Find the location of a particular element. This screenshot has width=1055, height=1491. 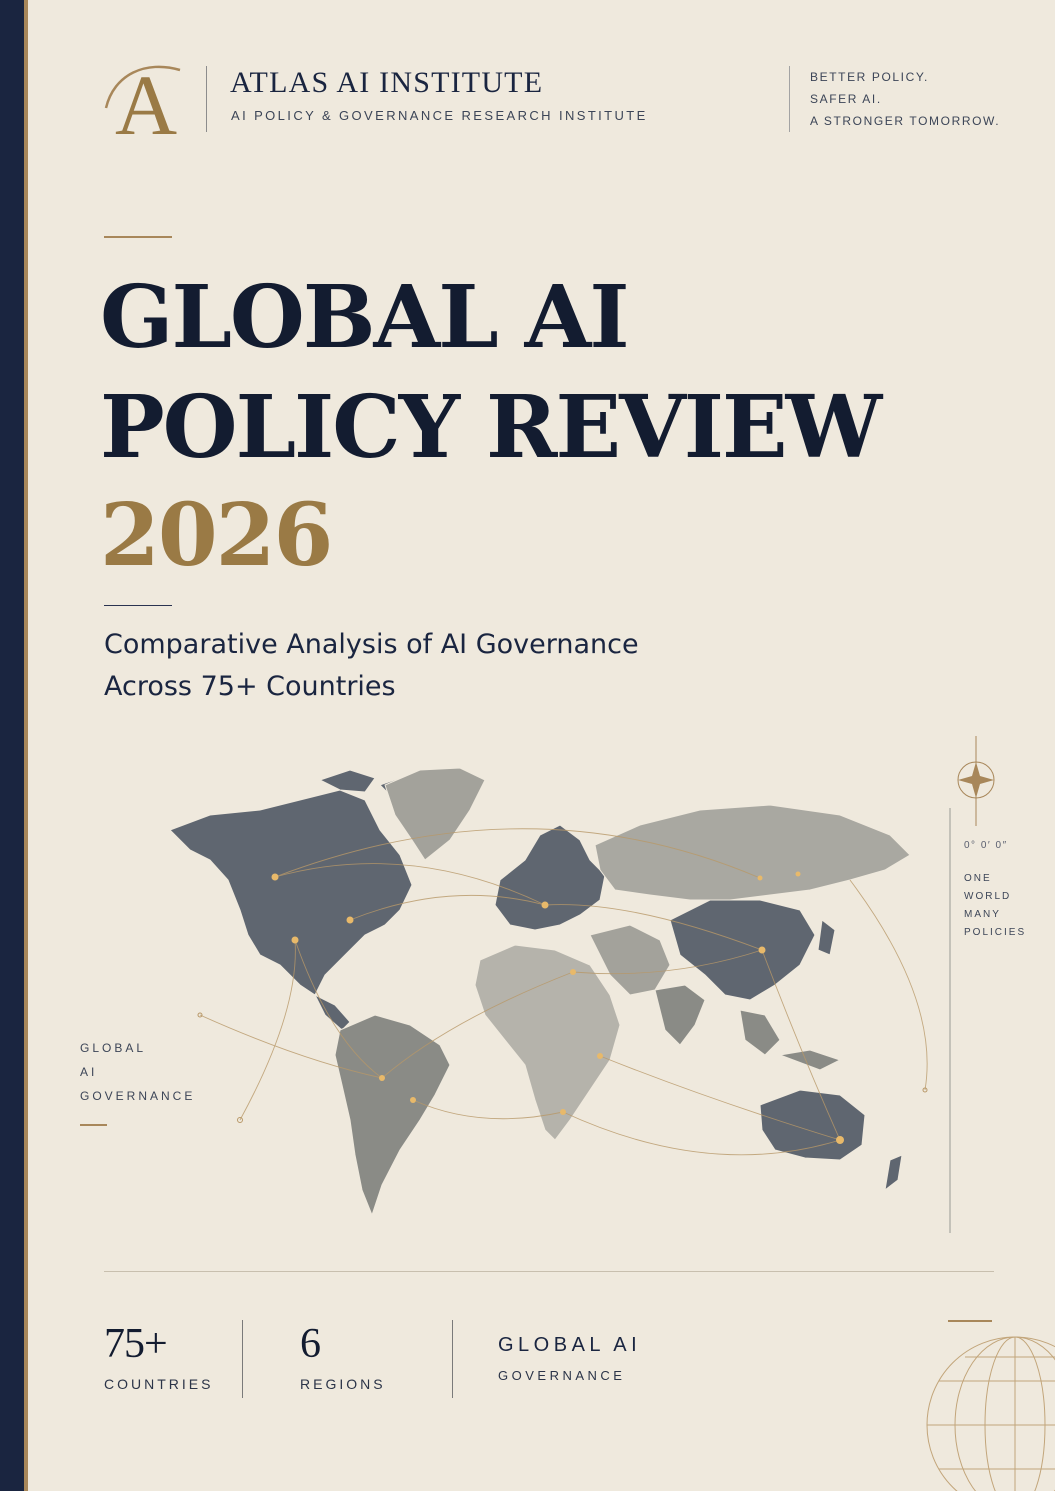

map-southeast-asia is located at coordinates (790, 1040).